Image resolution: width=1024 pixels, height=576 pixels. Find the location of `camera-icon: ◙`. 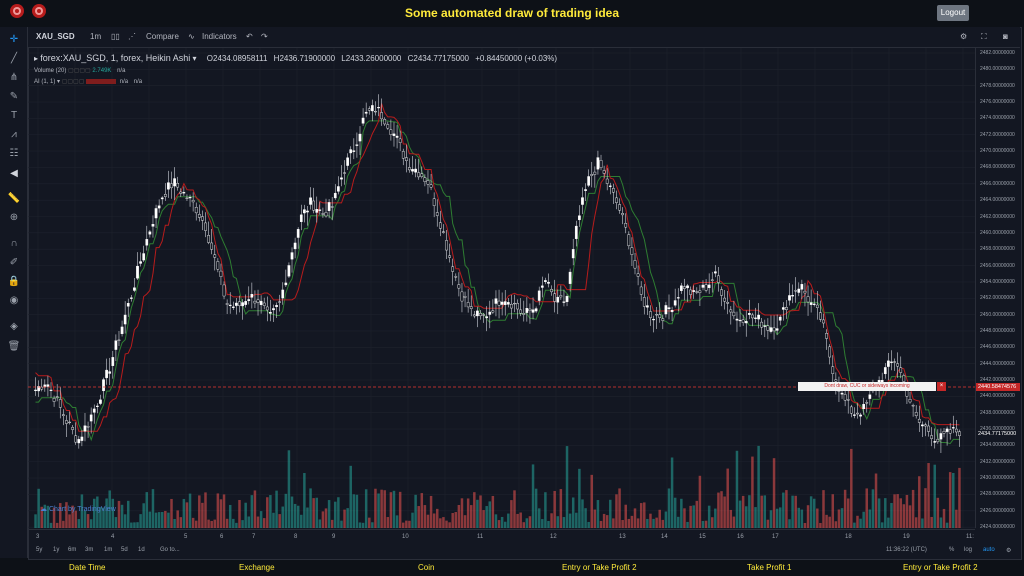

camera-icon: ◙ is located at coordinates (1005, 36).